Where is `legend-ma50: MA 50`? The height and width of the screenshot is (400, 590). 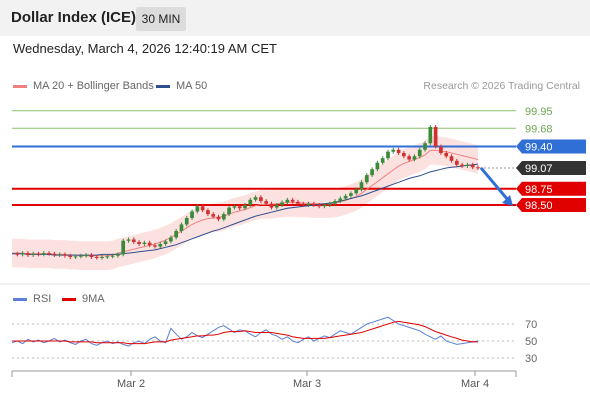 legend-ma50: MA 50 is located at coordinates (181, 86).